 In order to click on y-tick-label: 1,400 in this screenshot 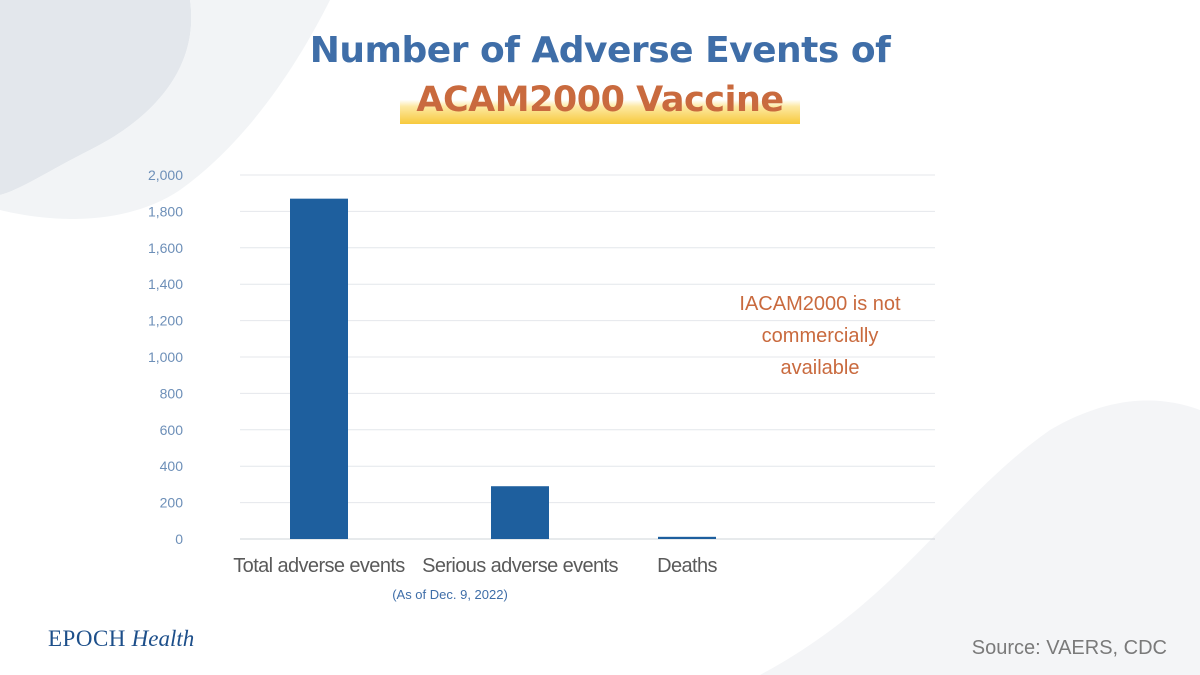, I will do `click(165, 284)`.